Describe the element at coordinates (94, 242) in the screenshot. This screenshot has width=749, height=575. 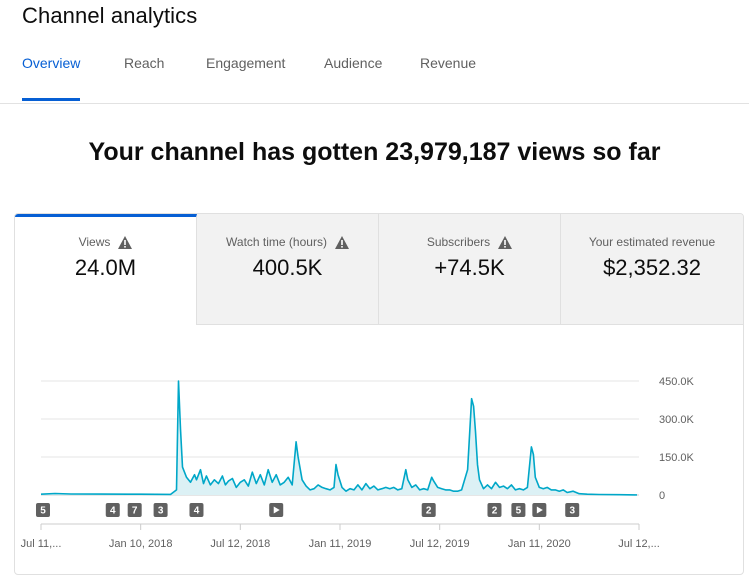
I see `metric-label: Views` at that location.